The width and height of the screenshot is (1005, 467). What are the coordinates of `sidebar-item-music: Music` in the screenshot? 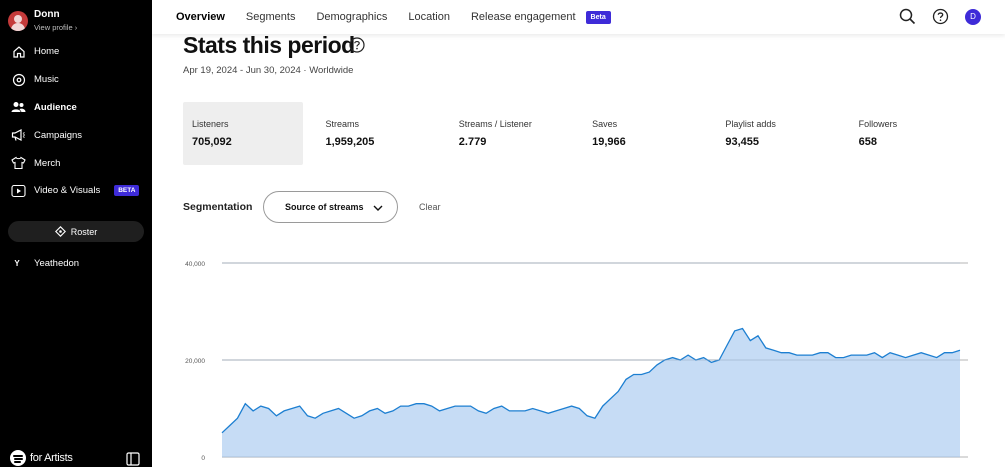 It's located at (76, 80).